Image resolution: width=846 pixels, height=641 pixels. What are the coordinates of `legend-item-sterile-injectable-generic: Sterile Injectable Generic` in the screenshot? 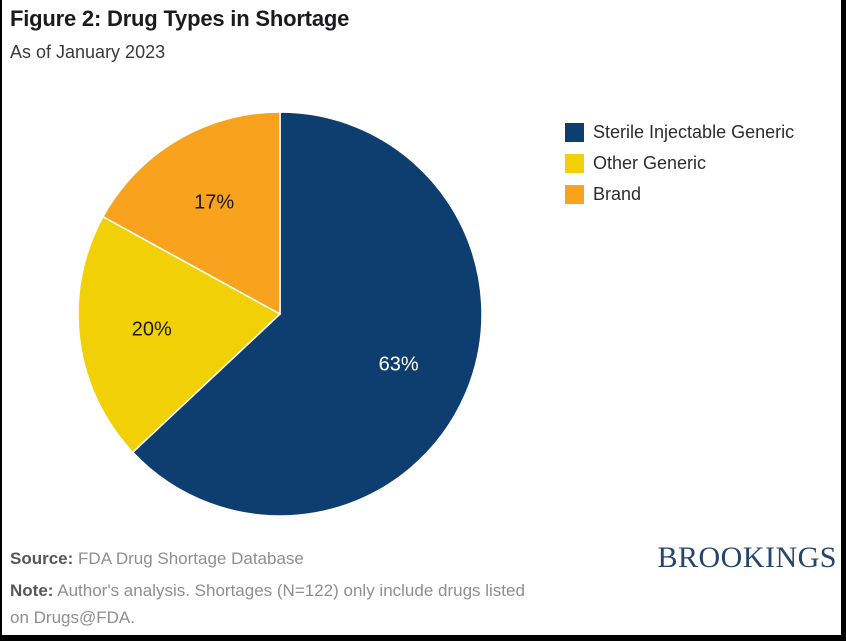 It's located at (679, 132).